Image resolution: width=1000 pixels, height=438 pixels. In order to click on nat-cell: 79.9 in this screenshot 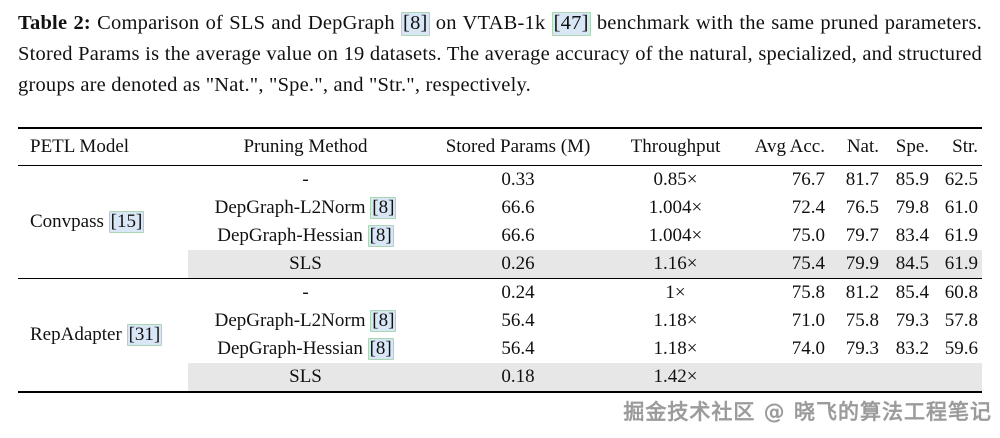, I will do `click(858, 264)`.